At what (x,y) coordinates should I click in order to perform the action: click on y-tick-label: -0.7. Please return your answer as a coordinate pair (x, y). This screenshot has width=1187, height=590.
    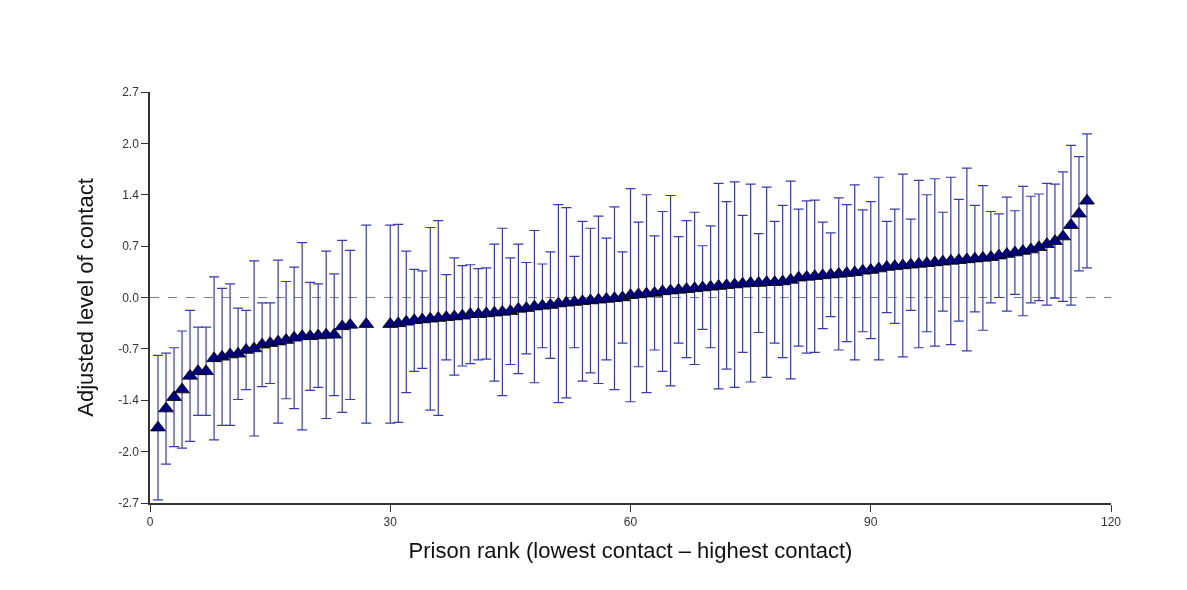
    Looking at the image, I should click on (129, 349).